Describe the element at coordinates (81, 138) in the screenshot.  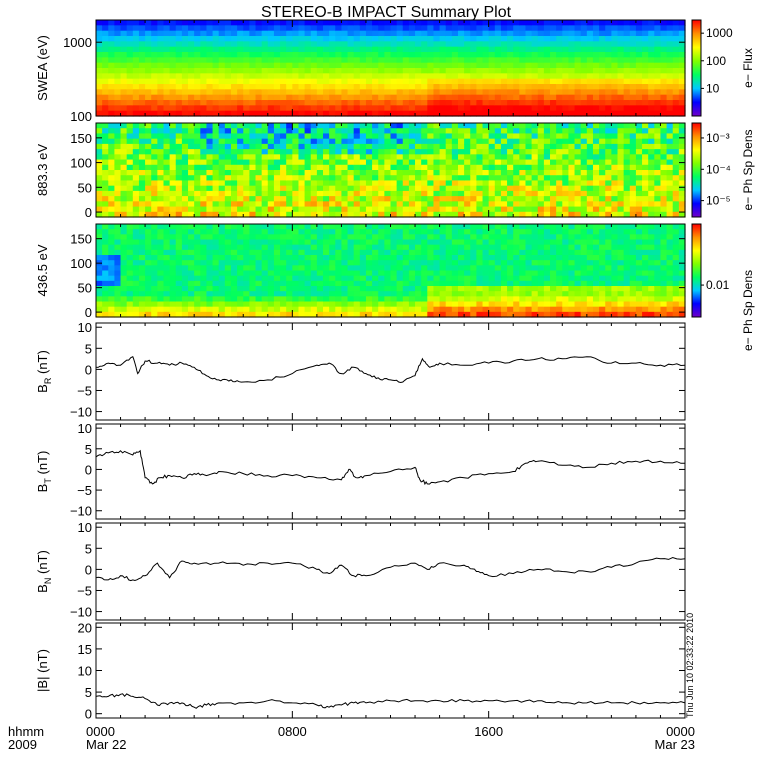
I see `y-tick-label: 150` at that location.